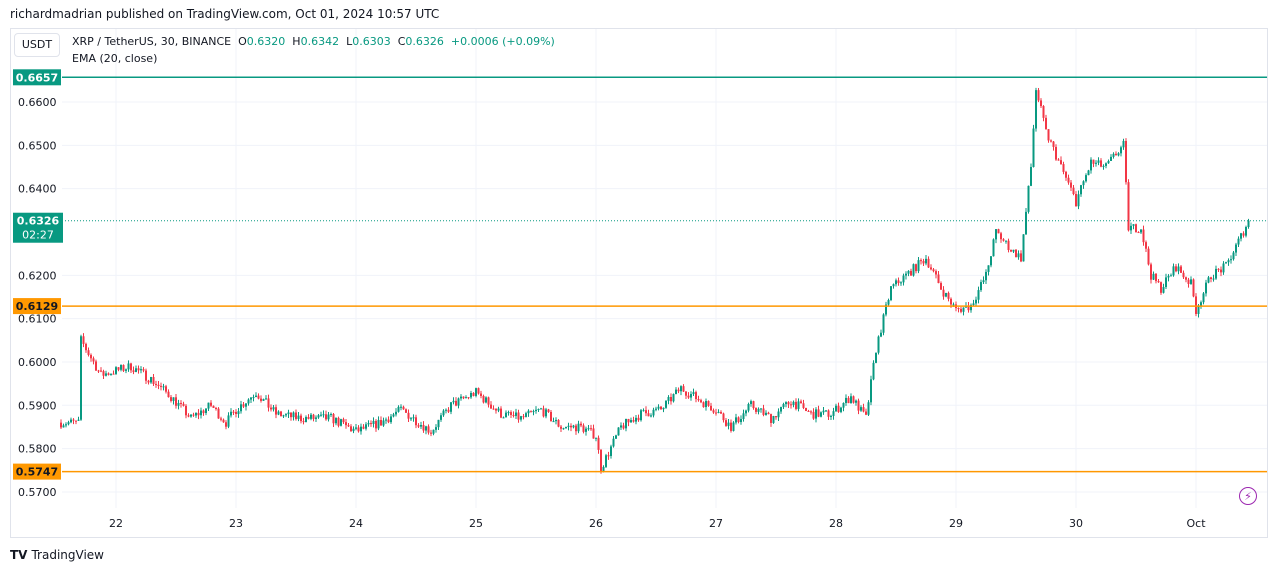 Image resolution: width=1279 pixels, height=573 pixels. Describe the element at coordinates (37, 145) in the screenshot. I see `y-tick-label: 0.6500` at that location.